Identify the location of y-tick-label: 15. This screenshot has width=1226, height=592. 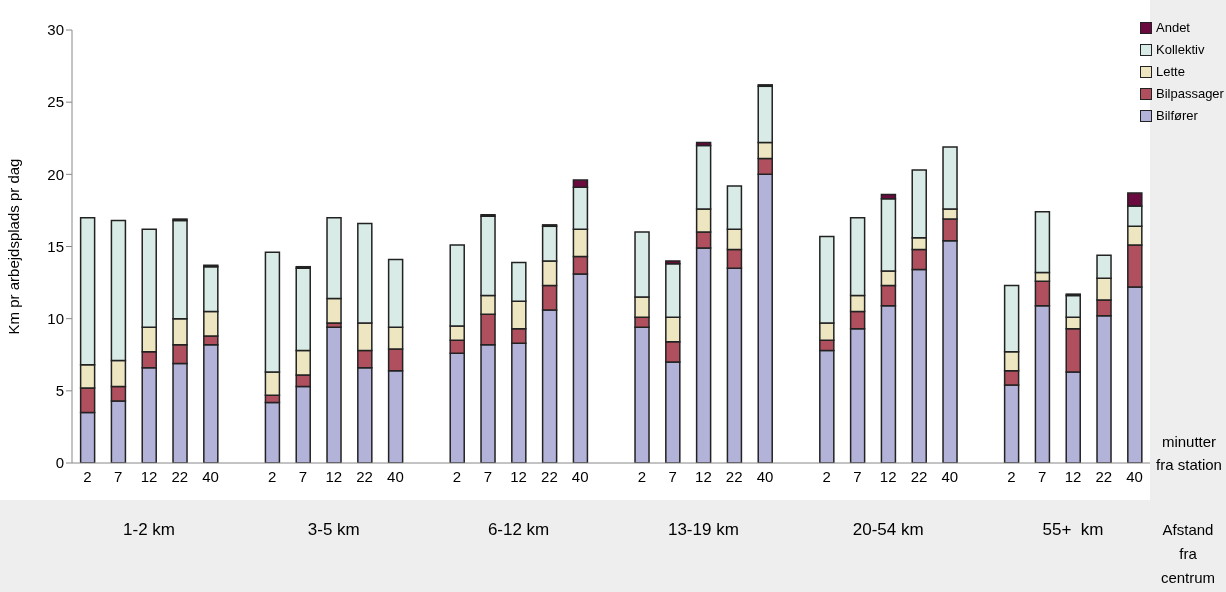
(55, 246).